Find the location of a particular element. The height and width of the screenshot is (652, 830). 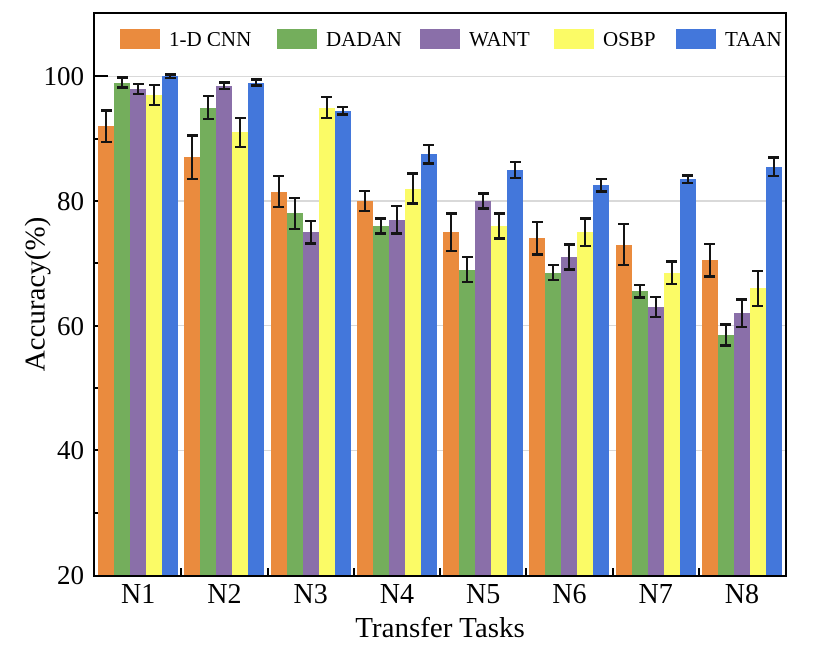

legend-item-taan: TAAN is located at coordinates (729, 39).